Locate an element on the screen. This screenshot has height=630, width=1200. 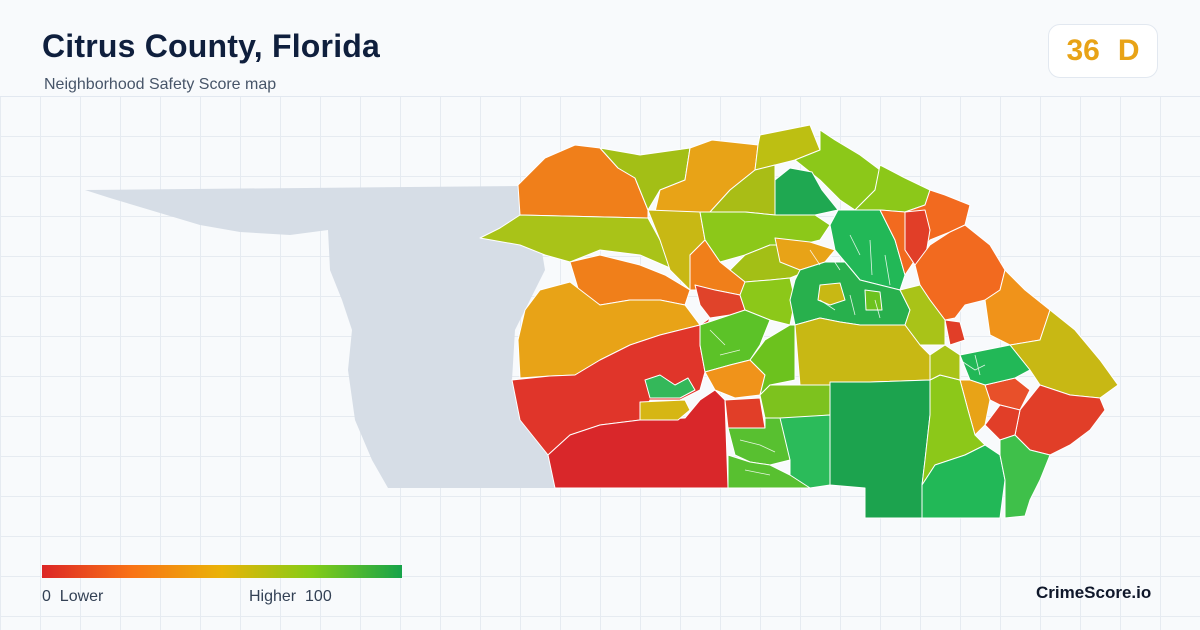
legend-low-label: 0 Lower is located at coordinates (72, 597).